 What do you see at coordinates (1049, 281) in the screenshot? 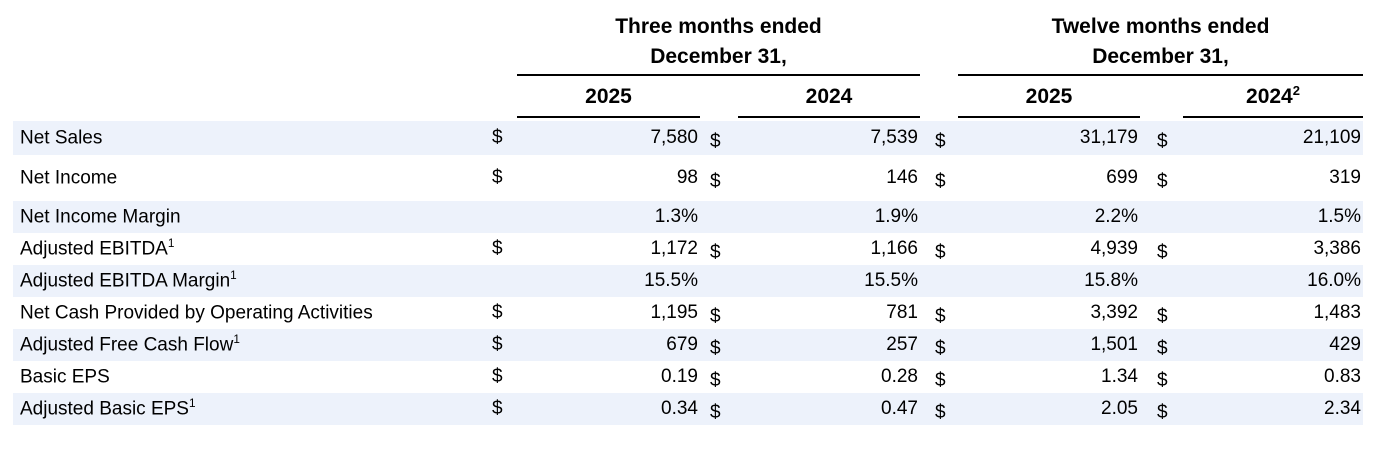
I see `value-cell: 15.8%` at bounding box center [1049, 281].